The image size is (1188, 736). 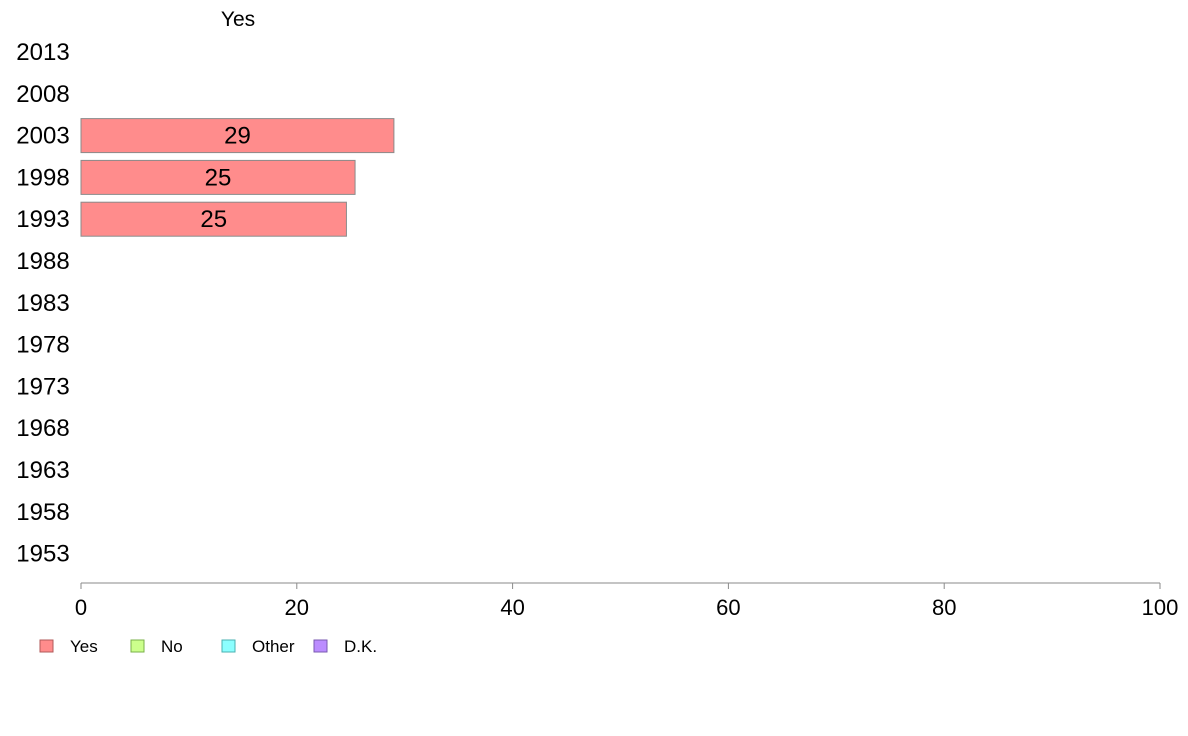 What do you see at coordinates (137, 646) in the screenshot?
I see `legend-swatch-no` at bounding box center [137, 646].